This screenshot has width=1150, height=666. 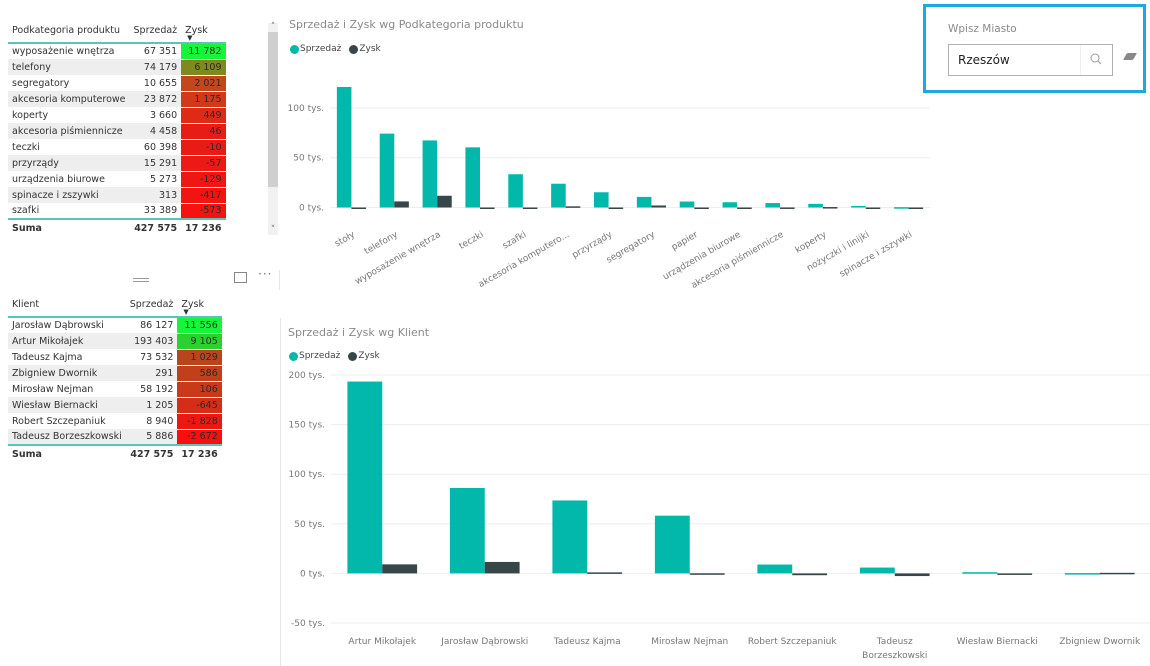 I want to click on table-row: Robert Szczepaniuk 8 940 -1 828, so click(x=115, y=421).